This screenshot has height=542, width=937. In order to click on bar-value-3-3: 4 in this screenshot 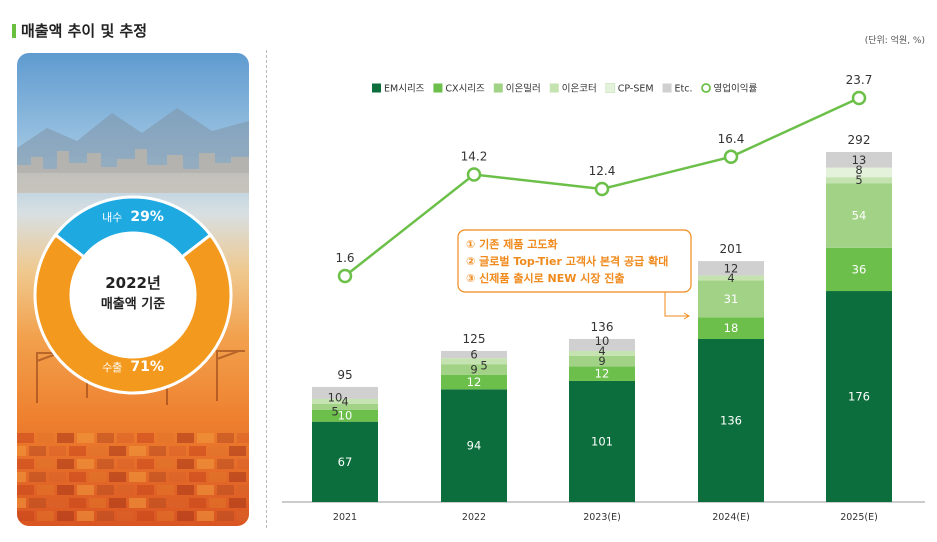, I will do `click(730, 278)`.